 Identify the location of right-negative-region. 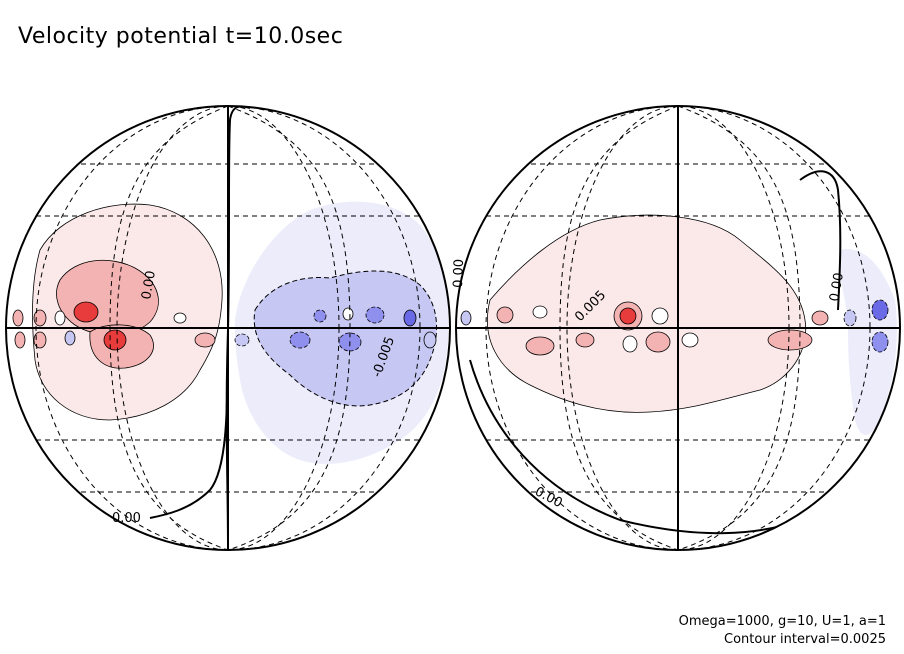
(867, 342).